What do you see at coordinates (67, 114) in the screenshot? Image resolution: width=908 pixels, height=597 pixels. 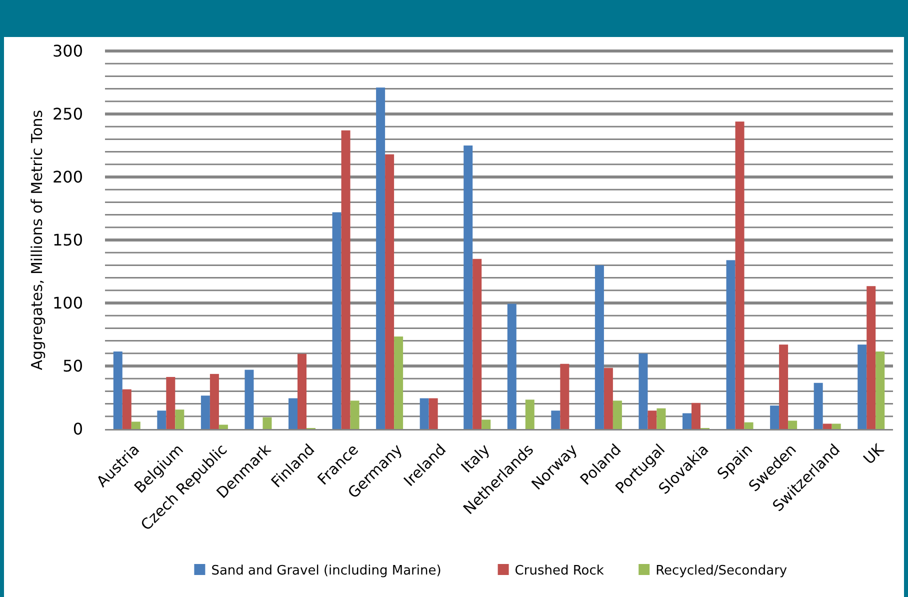 I see `y-tick-label: 250` at bounding box center [67, 114].